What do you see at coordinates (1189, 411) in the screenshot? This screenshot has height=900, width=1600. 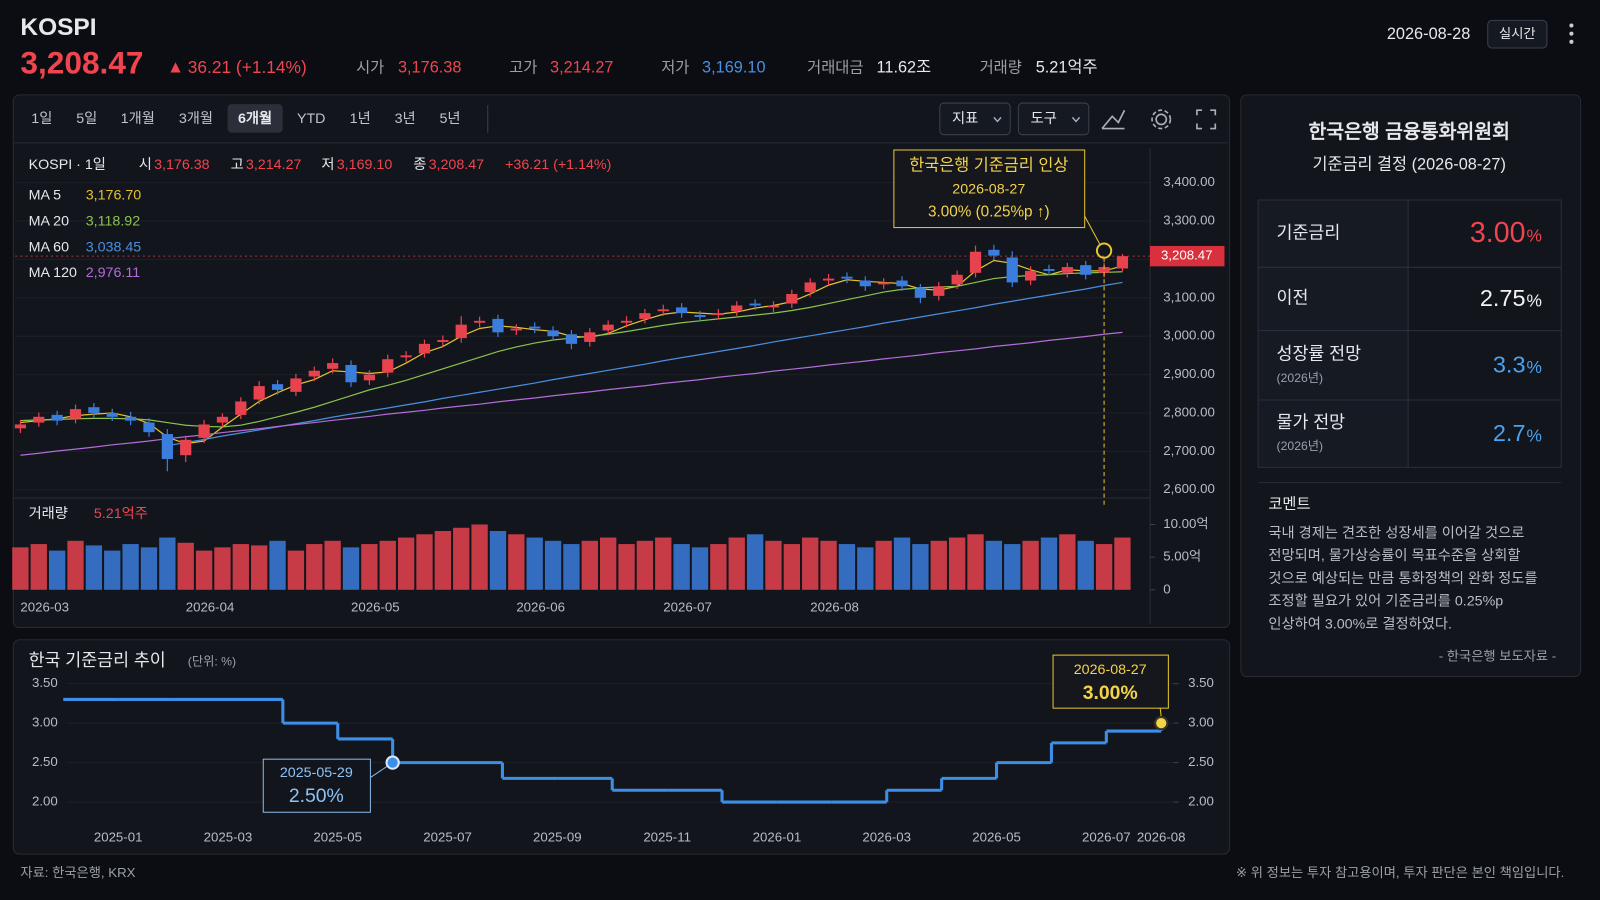 I see `y-tick-label: 2,800.00` at bounding box center [1189, 411].